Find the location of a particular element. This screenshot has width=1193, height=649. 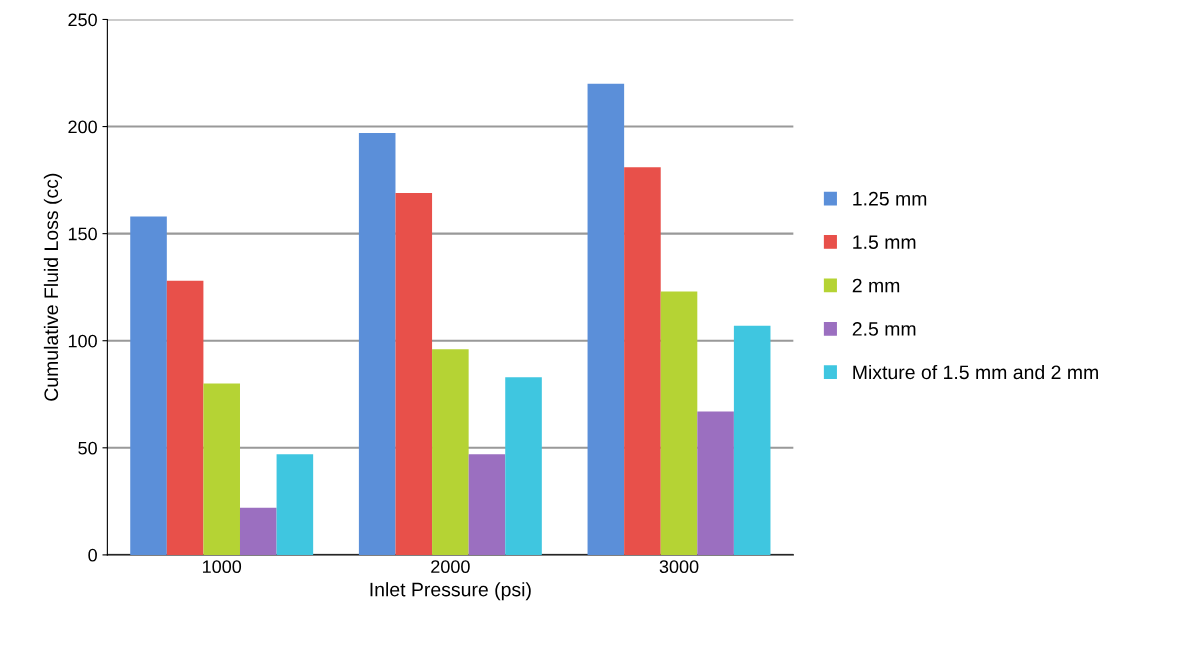

legend-label: 1.25 mm is located at coordinates (890, 198).